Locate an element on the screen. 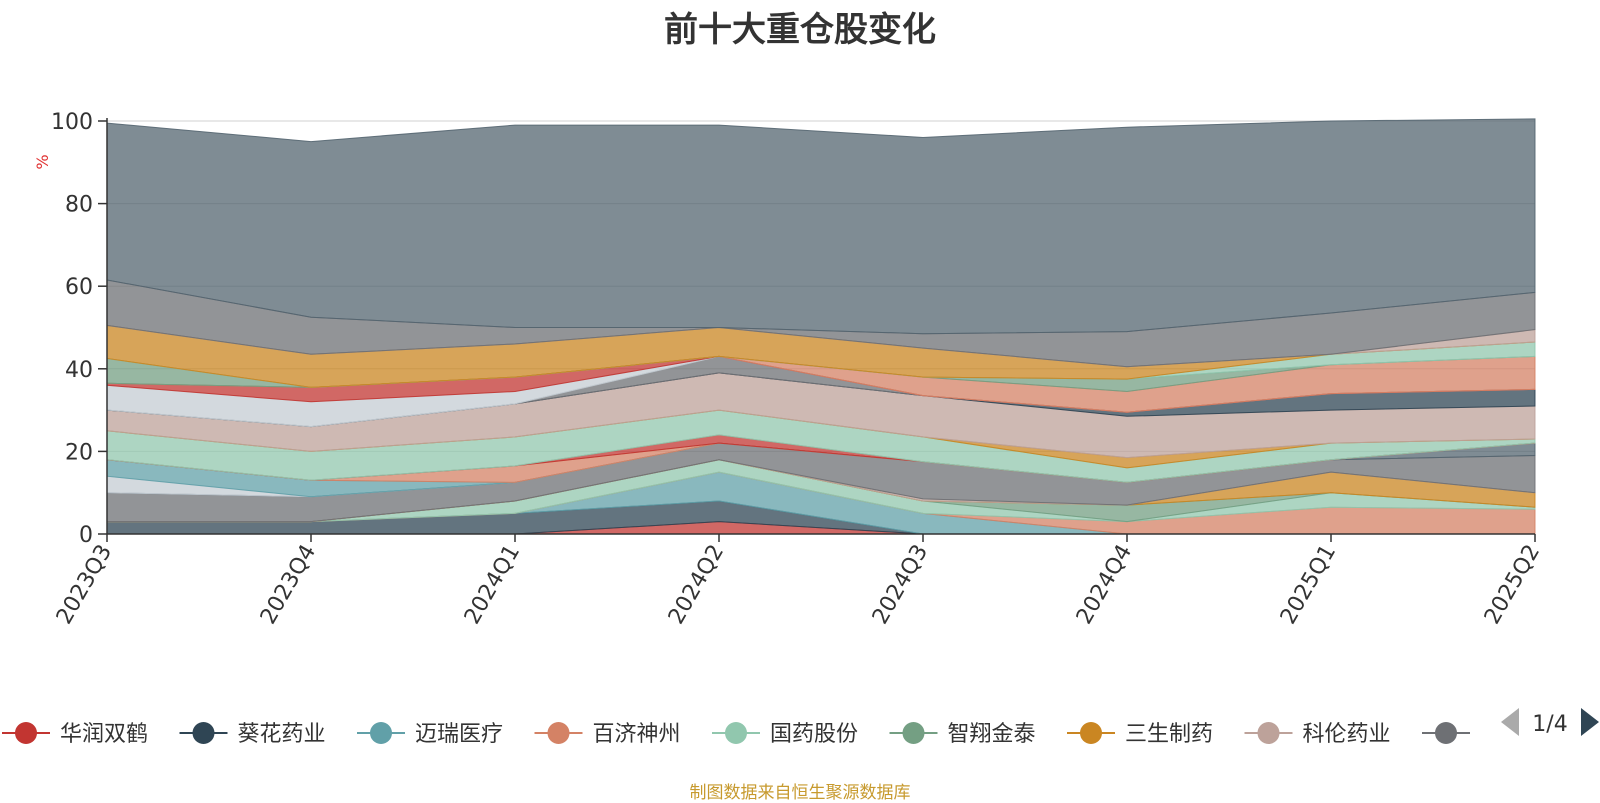 The image size is (1600, 803). y-tick-label: 60 is located at coordinates (79, 287).